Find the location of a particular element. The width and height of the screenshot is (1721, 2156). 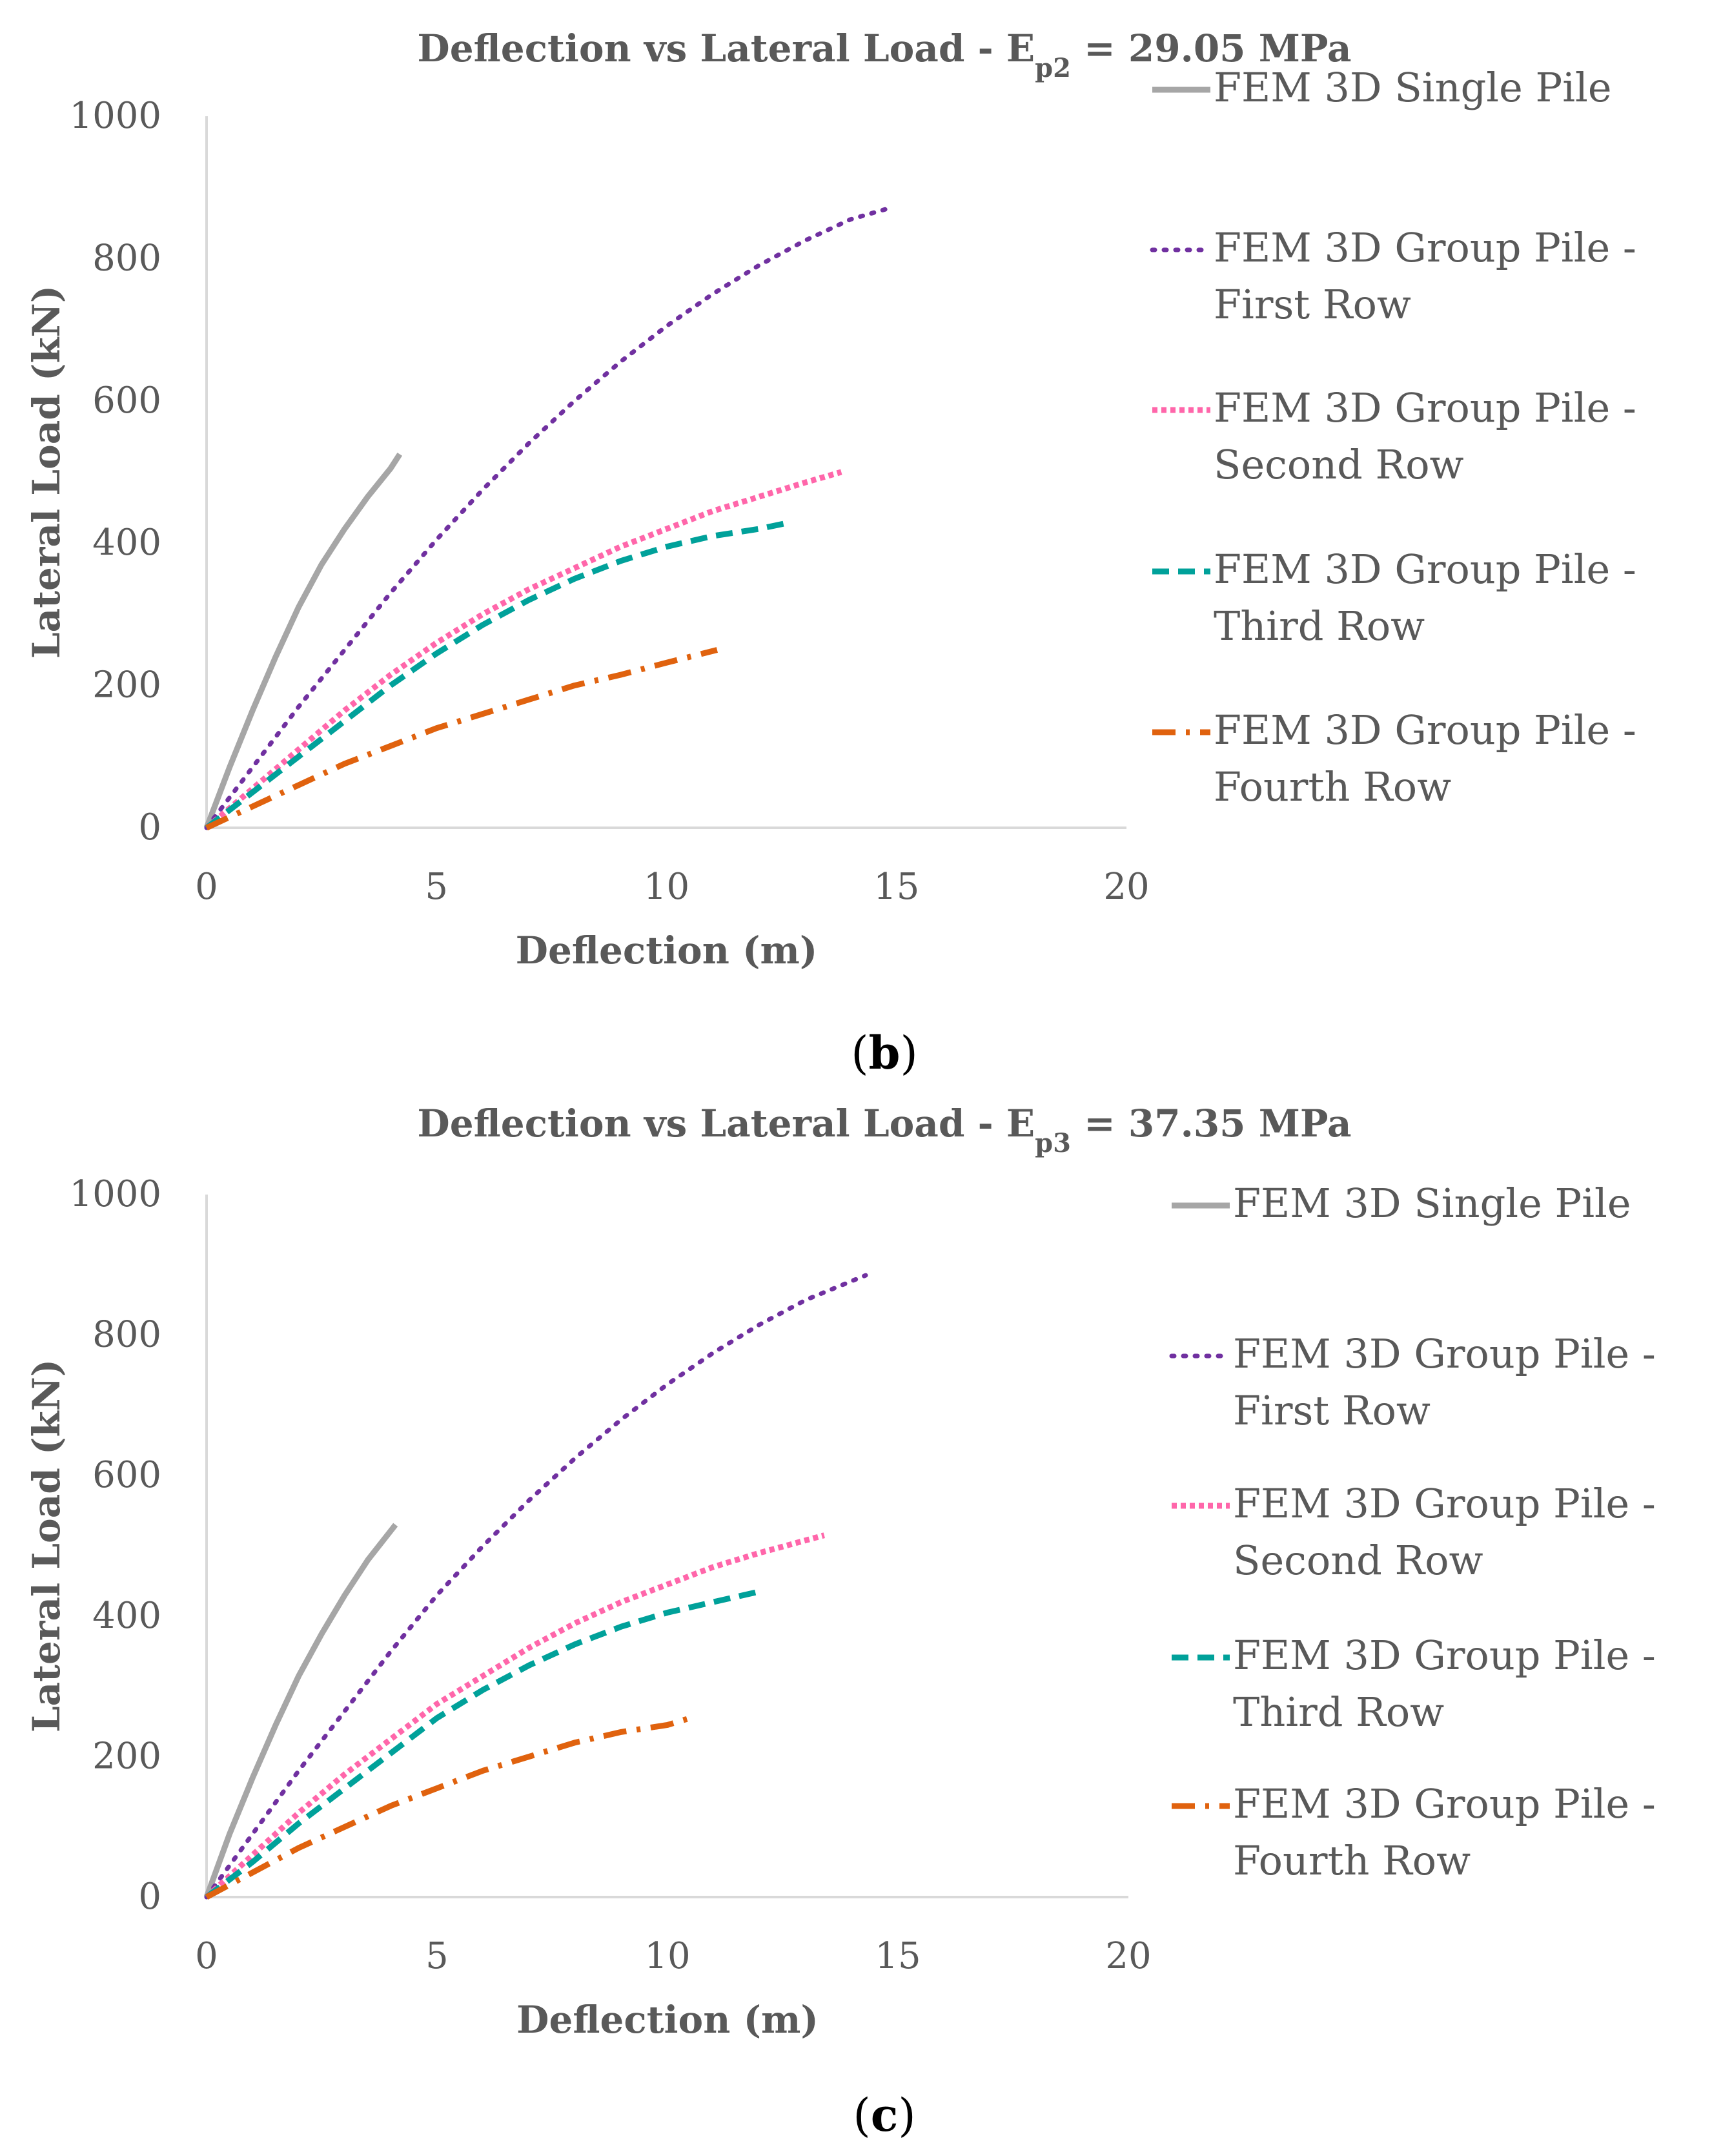

chart-title-subscript: p3 is located at coordinates (1053, 1143).